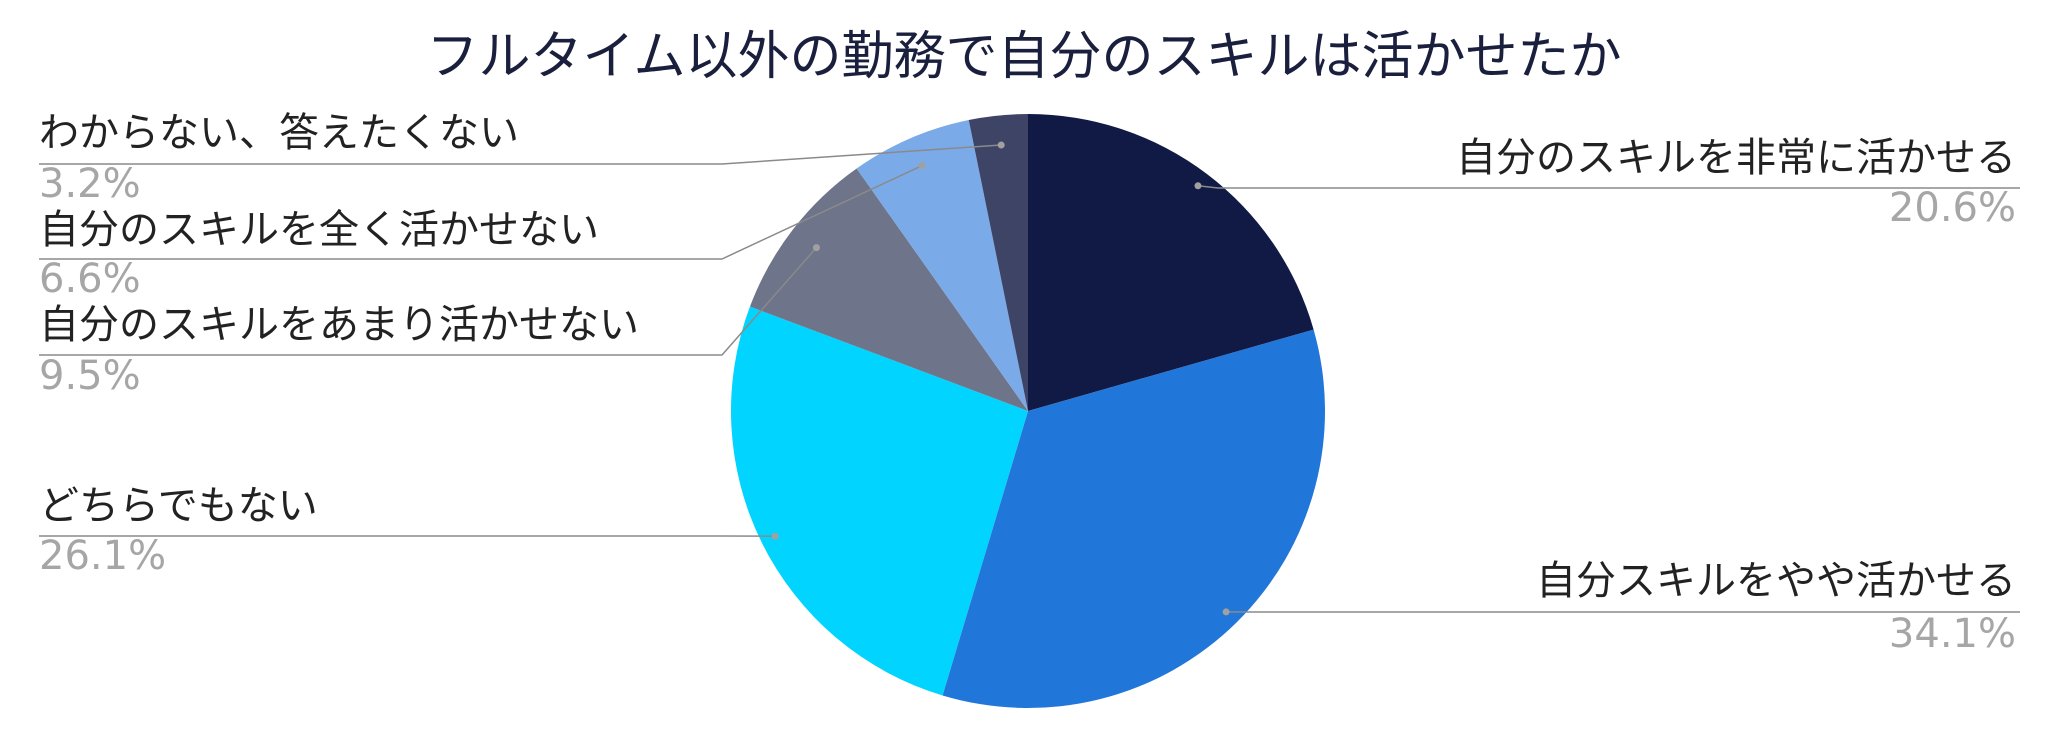 This screenshot has height=742, width=2048. Describe the element at coordinates (102, 556) in the screenshot. I see `value-label: 26.1%` at that location.